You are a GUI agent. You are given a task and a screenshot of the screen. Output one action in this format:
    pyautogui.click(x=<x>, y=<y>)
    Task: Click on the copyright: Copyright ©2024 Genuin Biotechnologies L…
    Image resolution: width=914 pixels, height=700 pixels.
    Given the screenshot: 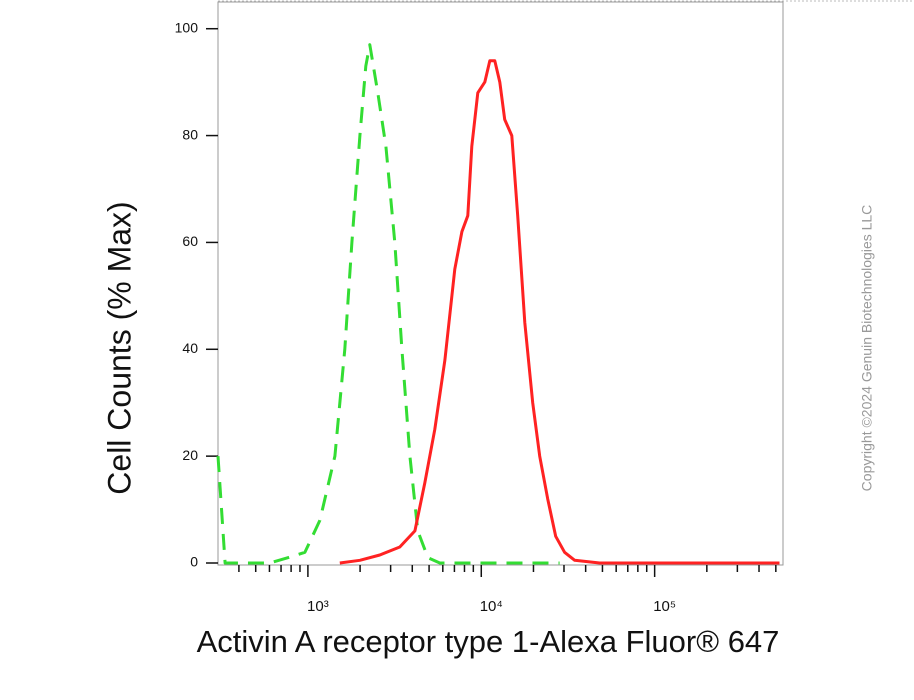 What is the action you would take?
    pyautogui.click(x=867, y=348)
    